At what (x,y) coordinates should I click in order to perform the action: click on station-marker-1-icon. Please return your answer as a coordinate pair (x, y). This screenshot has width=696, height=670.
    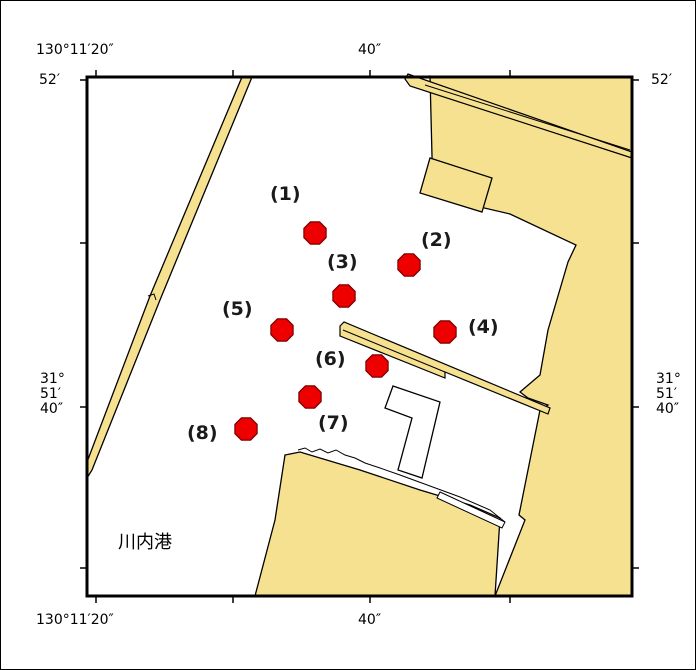
    Looking at the image, I should click on (315, 233).